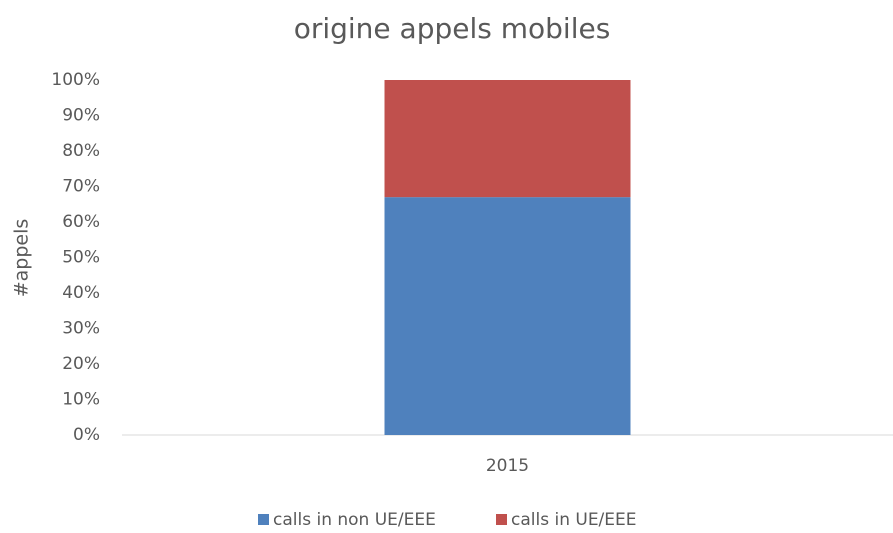  I want to click on y-tick-label: 60%, so click(81, 222).